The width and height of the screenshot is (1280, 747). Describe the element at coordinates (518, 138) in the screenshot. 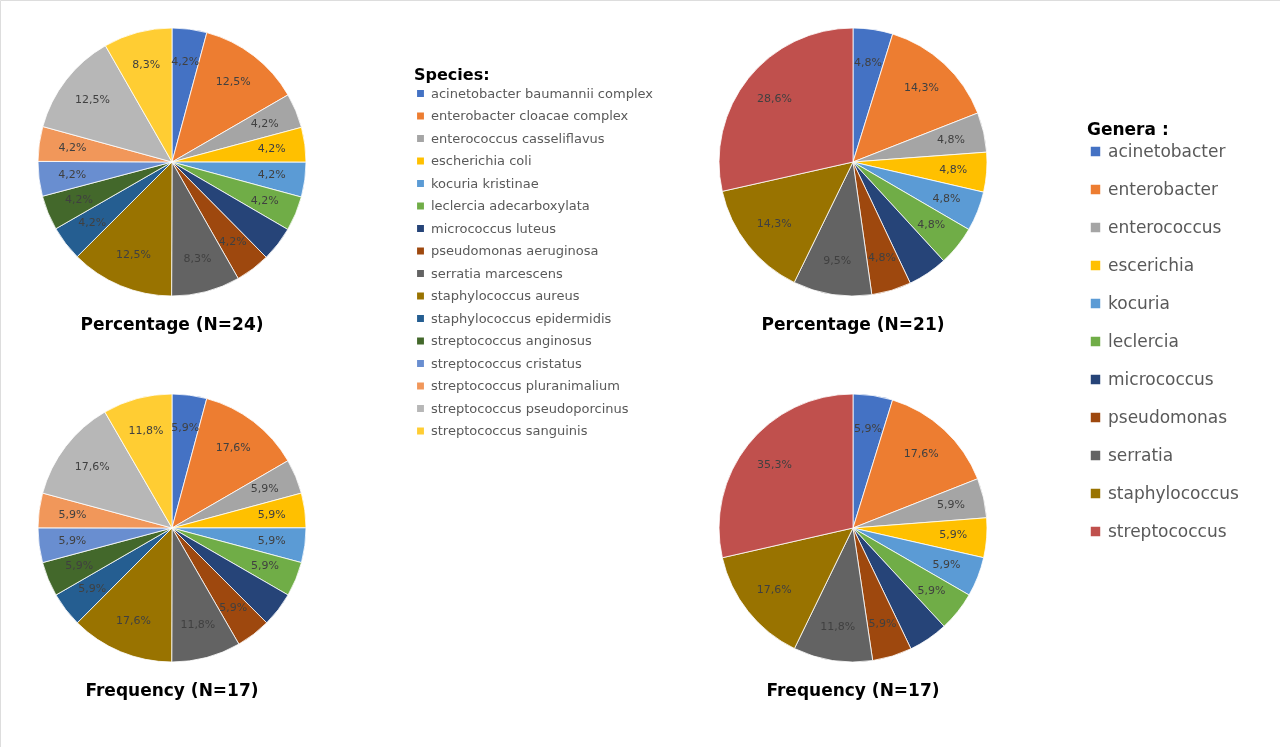

I see `legend-label: enterococcus casseliflavus` at that location.